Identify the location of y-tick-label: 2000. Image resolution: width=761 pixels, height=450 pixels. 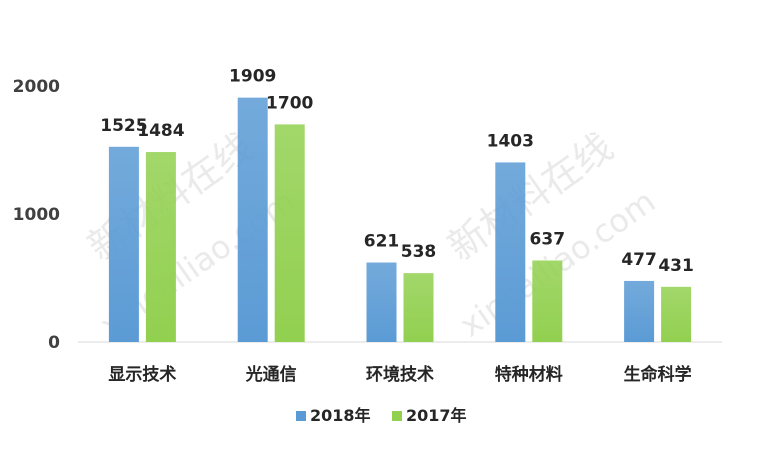
(36, 87).